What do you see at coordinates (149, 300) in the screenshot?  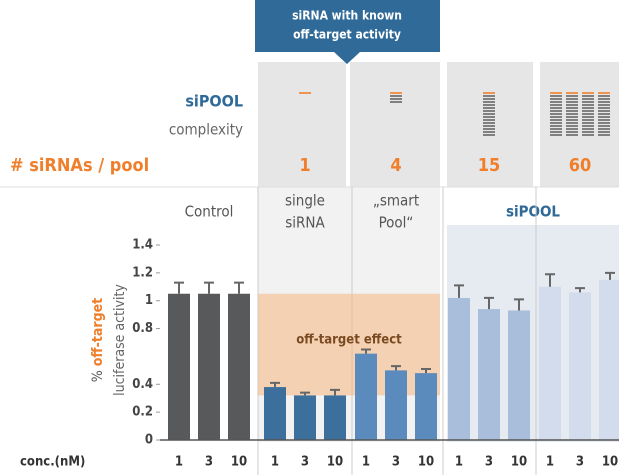 I see `y-tick-label: 1` at bounding box center [149, 300].